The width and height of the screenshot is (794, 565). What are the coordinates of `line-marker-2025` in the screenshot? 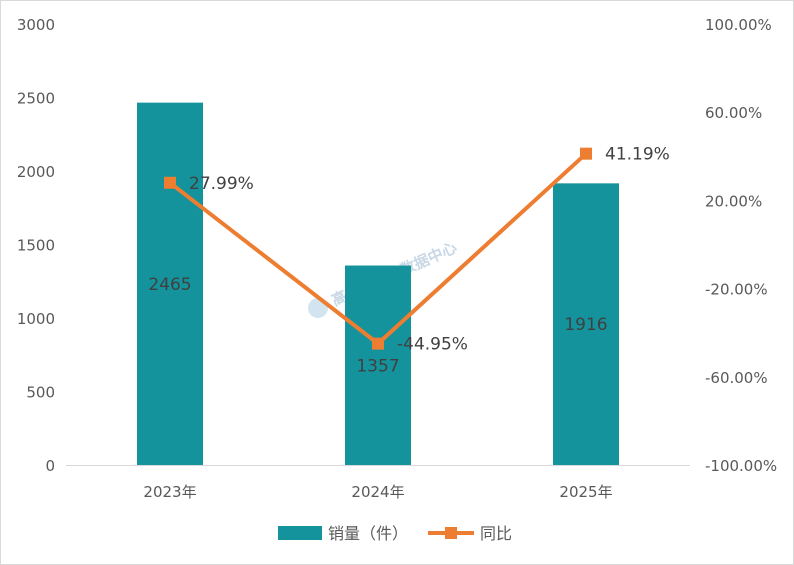 It's located at (586, 153).